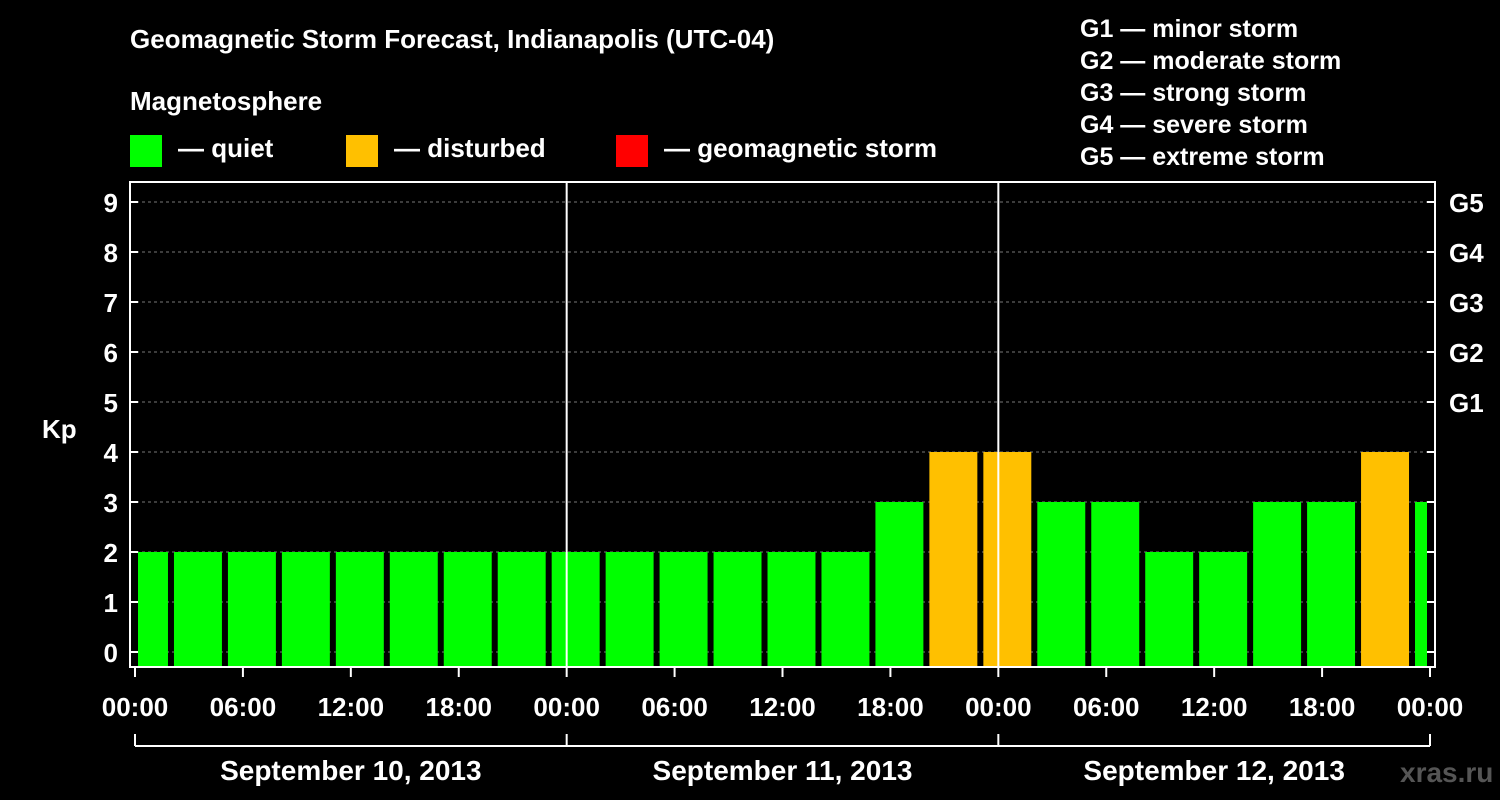 The image size is (1500, 800). Describe the element at coordinates (783, 770) in the screenshot. I see `date-label: September 11, 2013` at that location.